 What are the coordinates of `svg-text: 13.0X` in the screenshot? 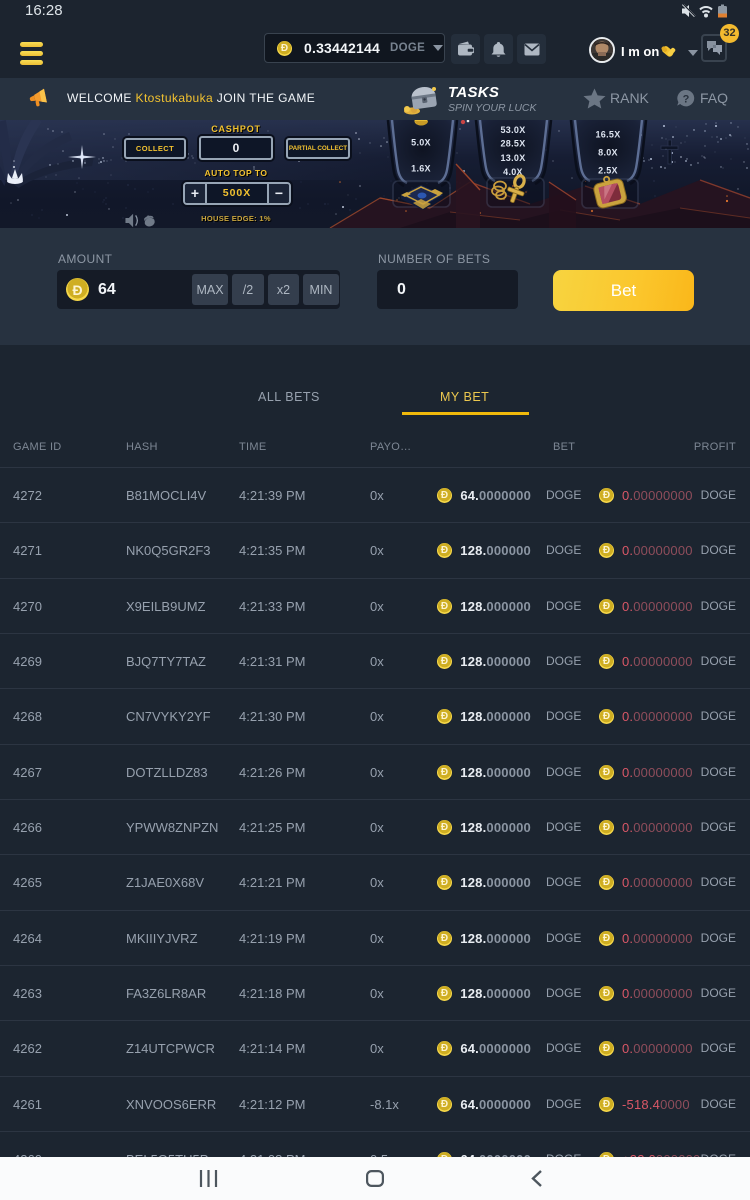 It's located at (512, 158).